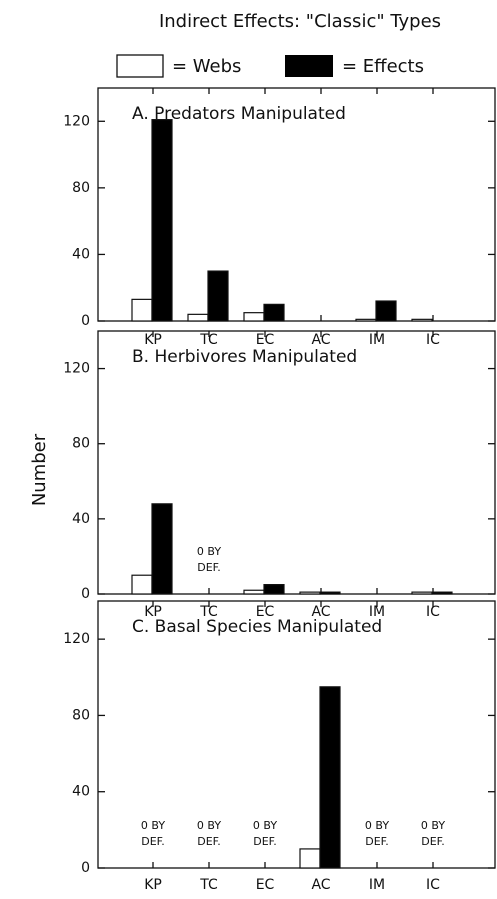 This screenshot has width=497, height=899. I want to click on panel-title: A. Predators Manipulated, so click(239, 114).